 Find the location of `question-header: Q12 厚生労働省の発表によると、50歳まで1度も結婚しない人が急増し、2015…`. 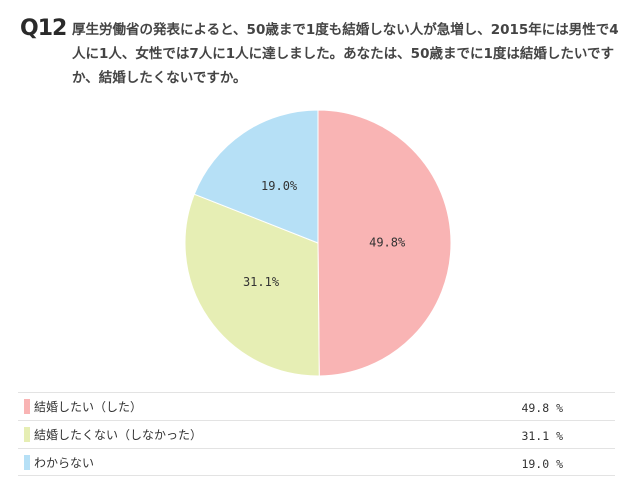

question-header: Q12 厚生労働省の発表によると、50歳まで1度も結婚しない人が急増し、2015… is located at coordinates (322, 51).